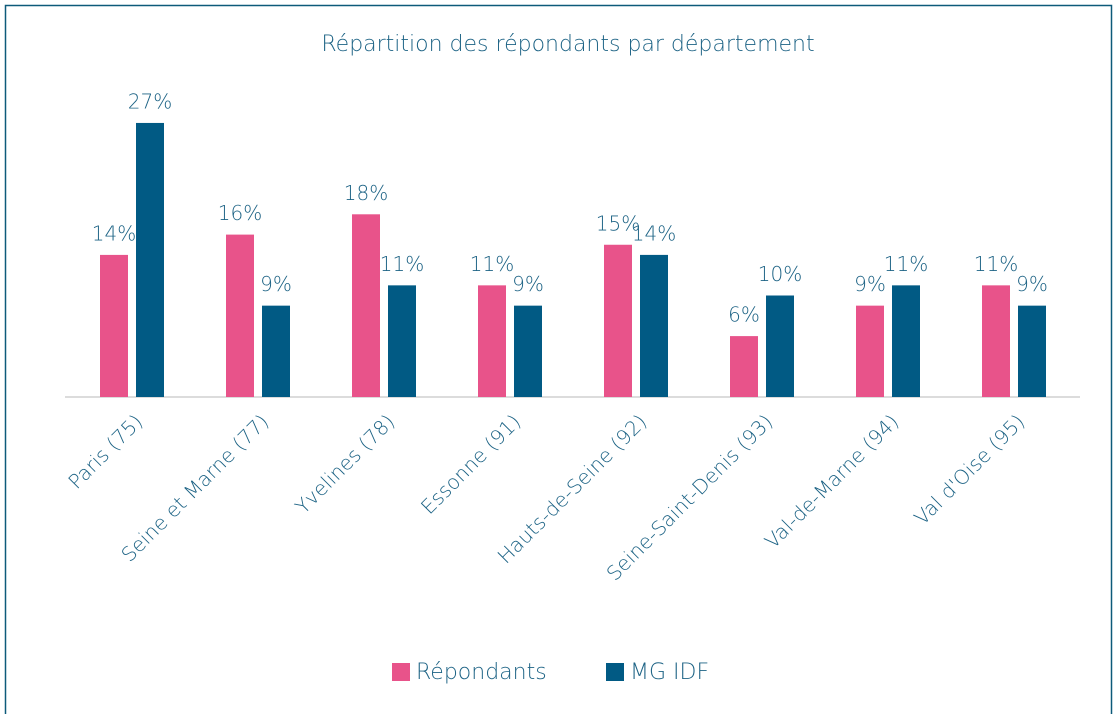 The width and height of the screenshot is (1117, 714). What do you see at coordinates (150, 101) in the screenshot?
I see `data-label: 27%` at bounding box center [150, 101].